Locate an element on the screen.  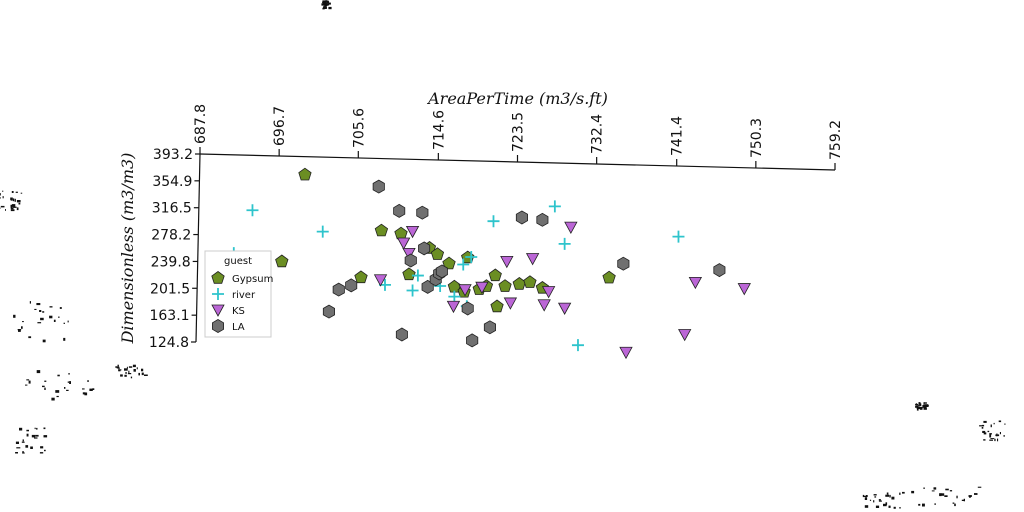
y-tick-label: 163.1 is located at coordinates (169, 316).